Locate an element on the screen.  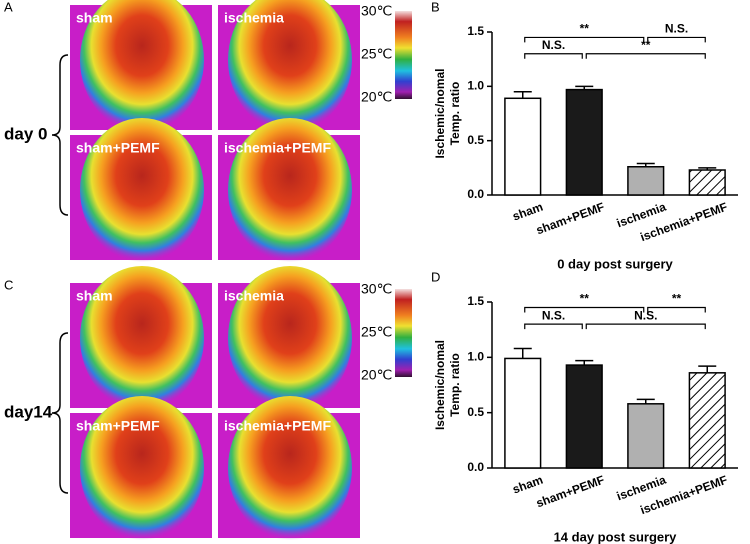
x-axis-label: 14 day post surgery is located at coordinates (616, 536).